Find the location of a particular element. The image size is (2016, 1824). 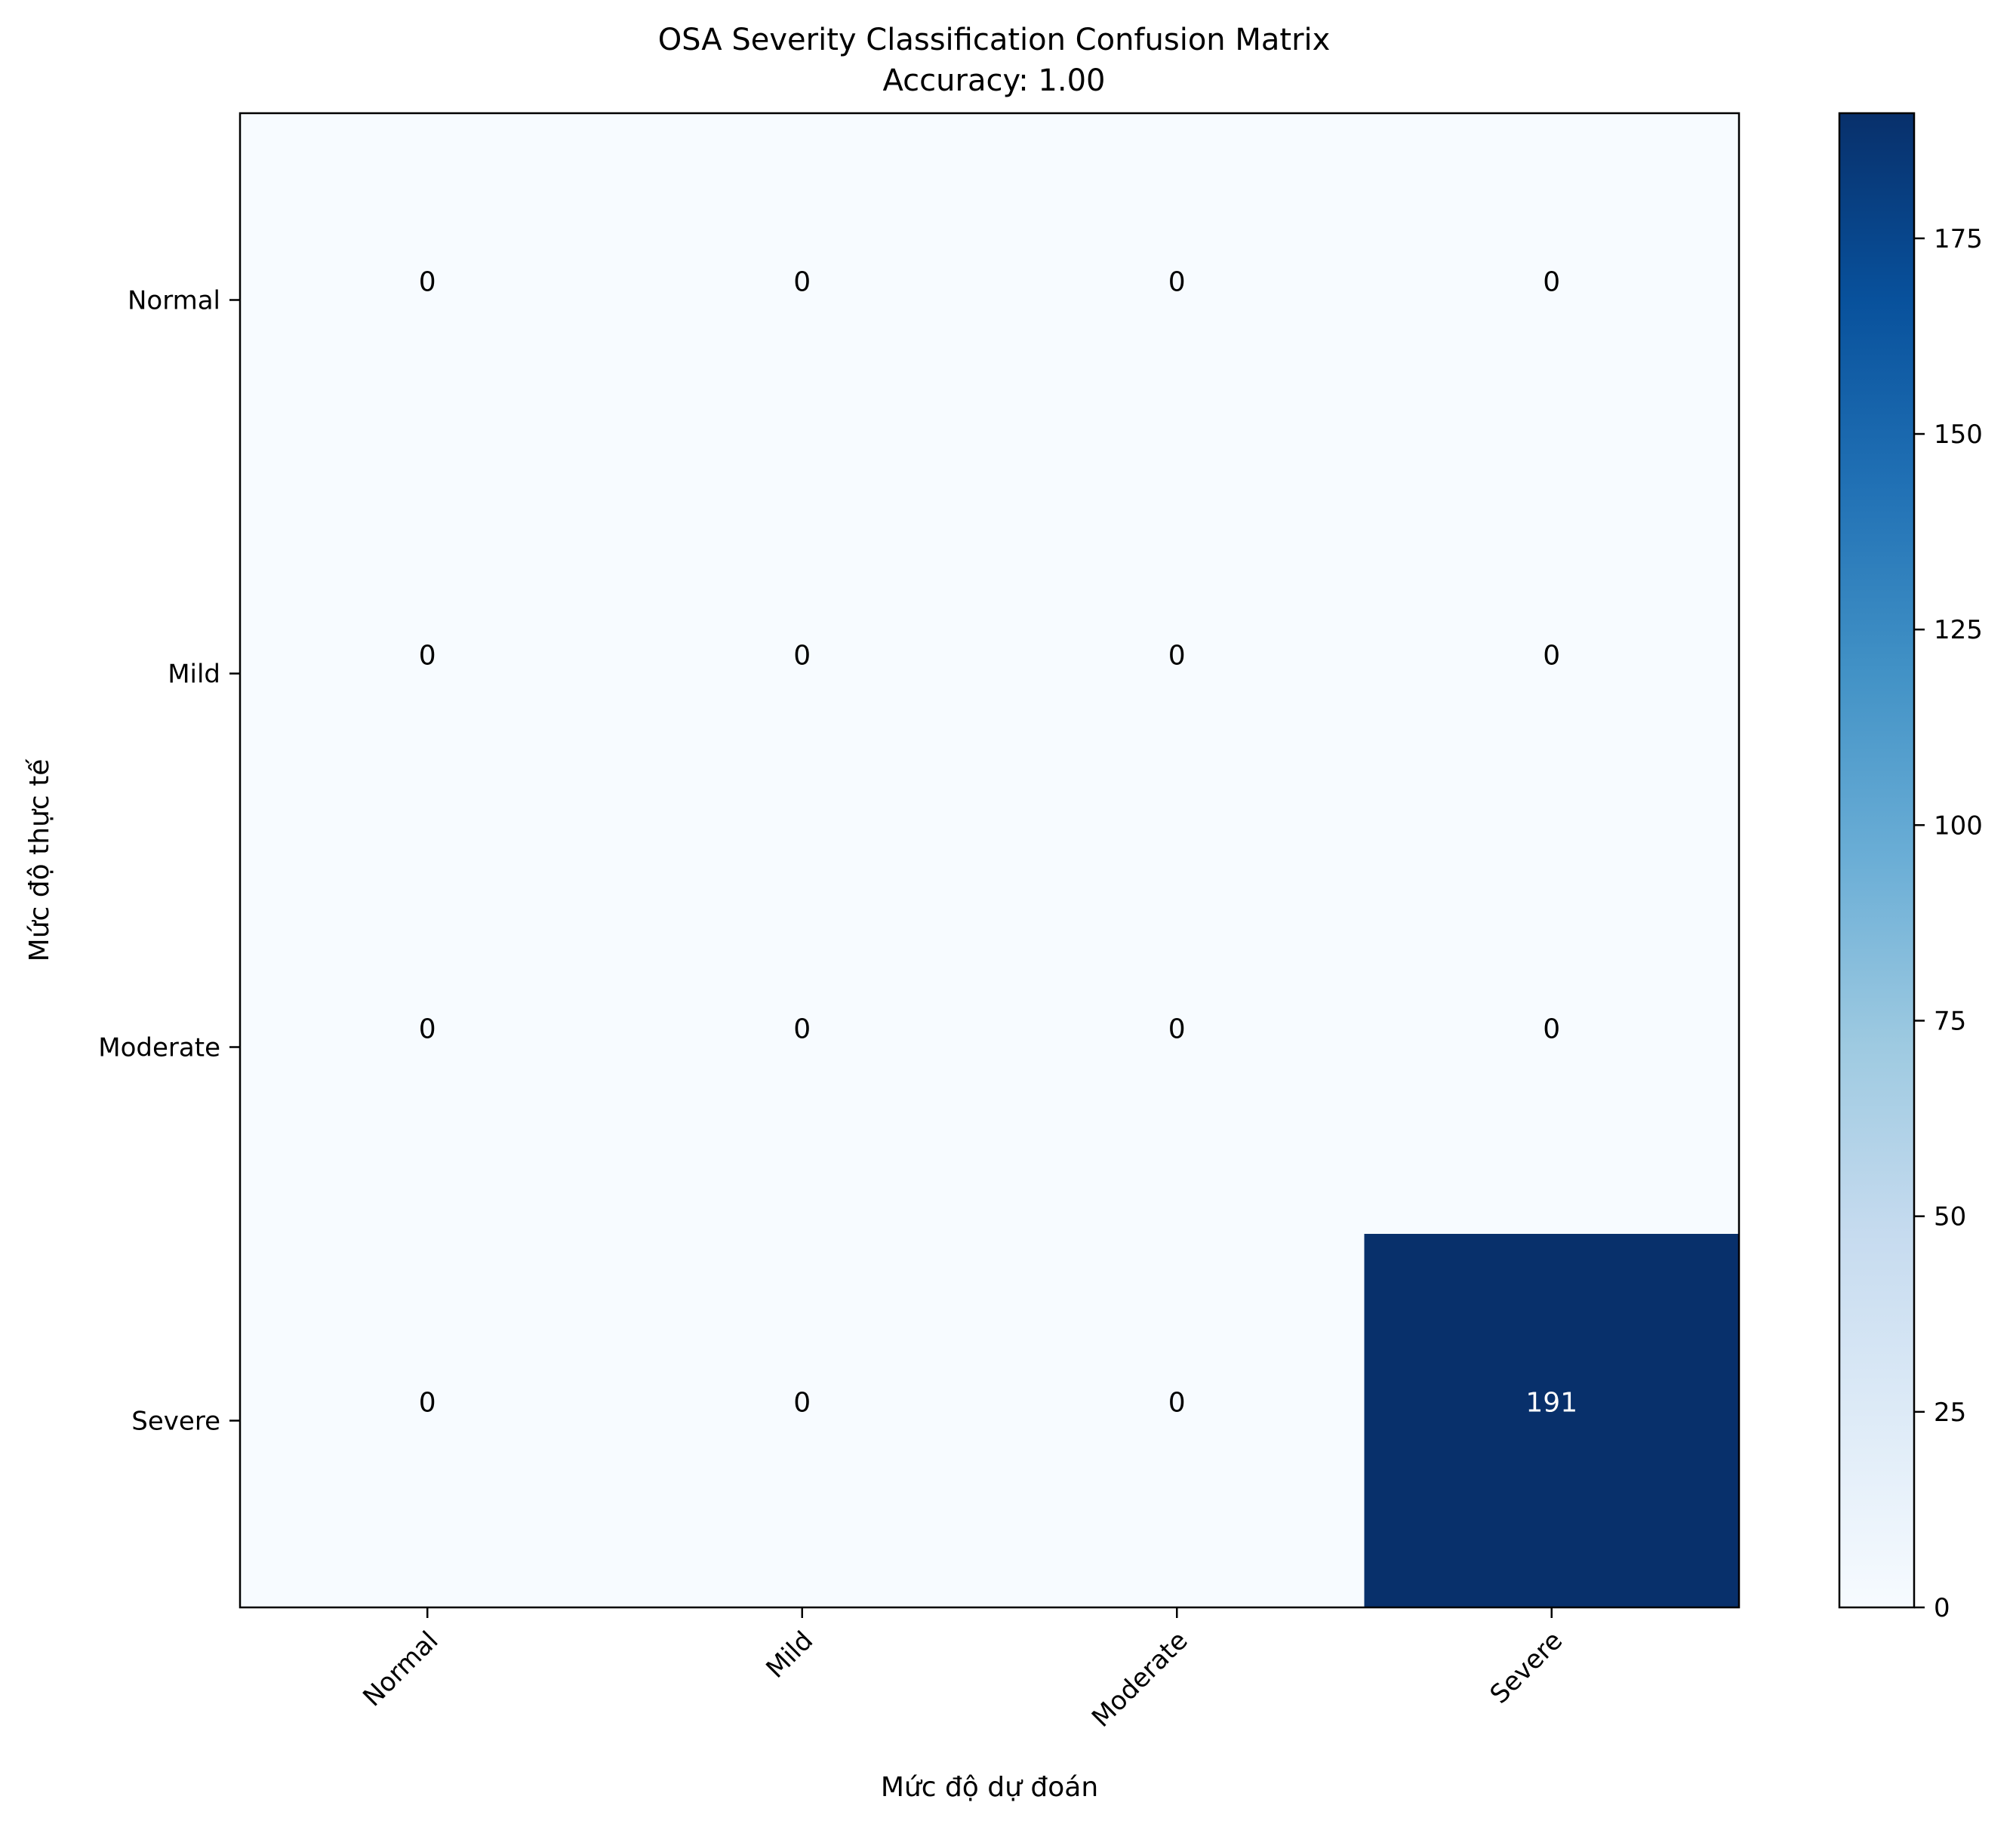

colorbar-tick-label: 125 is located at coordinates (1959, 630).